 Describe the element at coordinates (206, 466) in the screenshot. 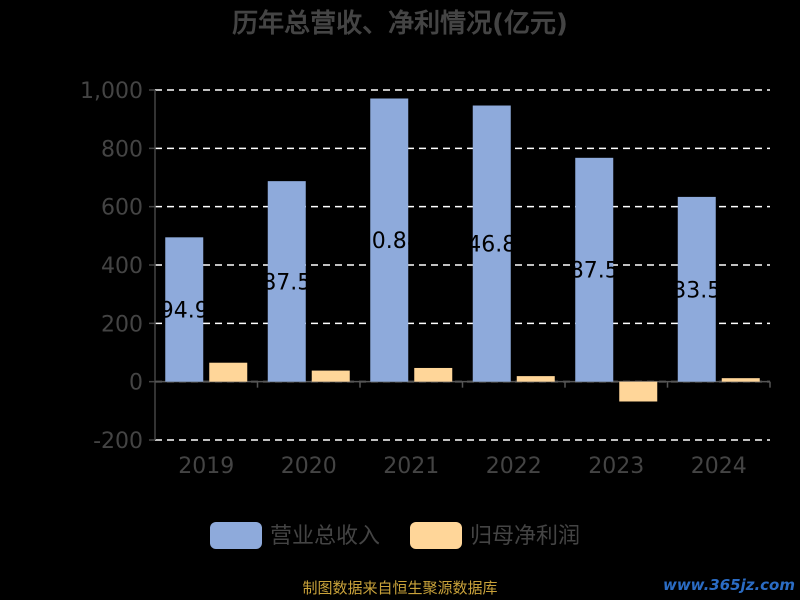

I see `x-tick-label: 2019` at that location.